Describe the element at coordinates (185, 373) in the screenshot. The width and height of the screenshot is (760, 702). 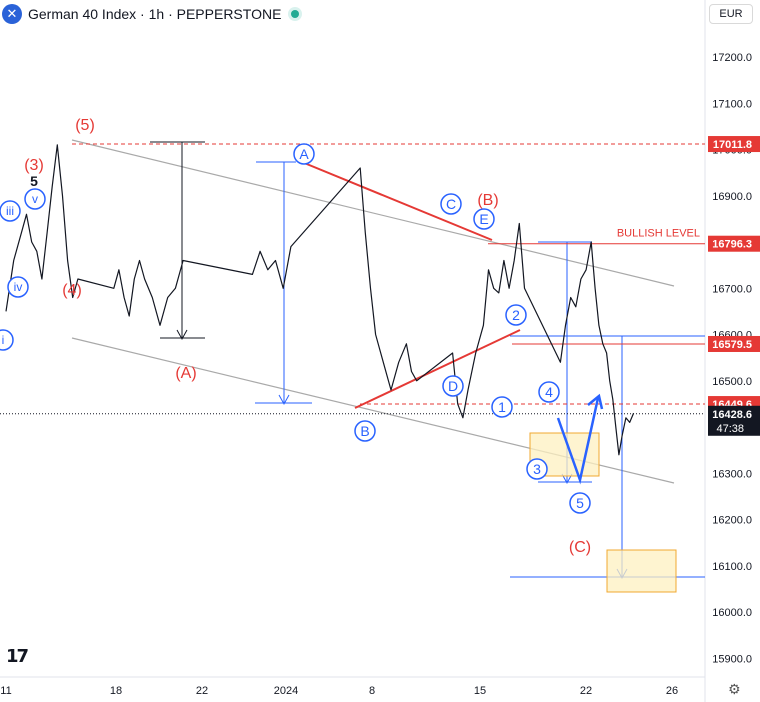
I see `wave-label-red-3: (A)` at that location.